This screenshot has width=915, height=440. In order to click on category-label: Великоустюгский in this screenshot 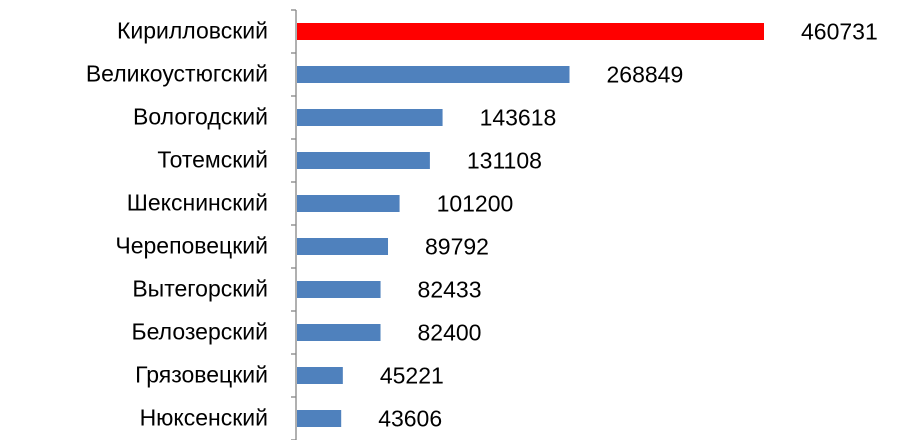, I will do `click(177, 74)`.